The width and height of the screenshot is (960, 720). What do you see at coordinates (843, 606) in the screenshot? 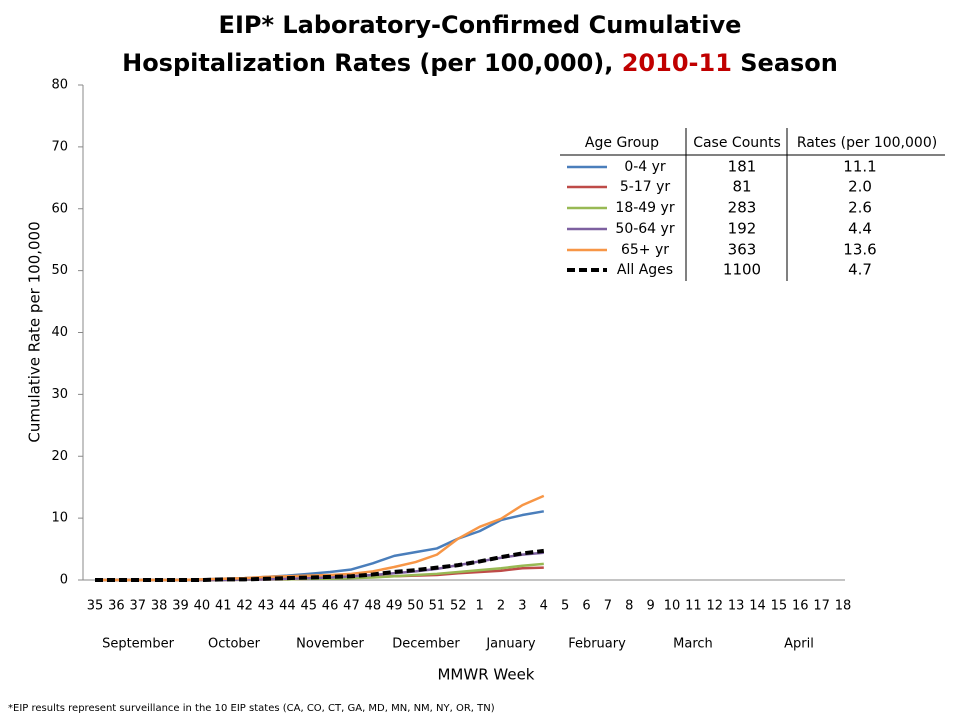
I see `x-tick-label: 18` at bounding box center [843, 606].